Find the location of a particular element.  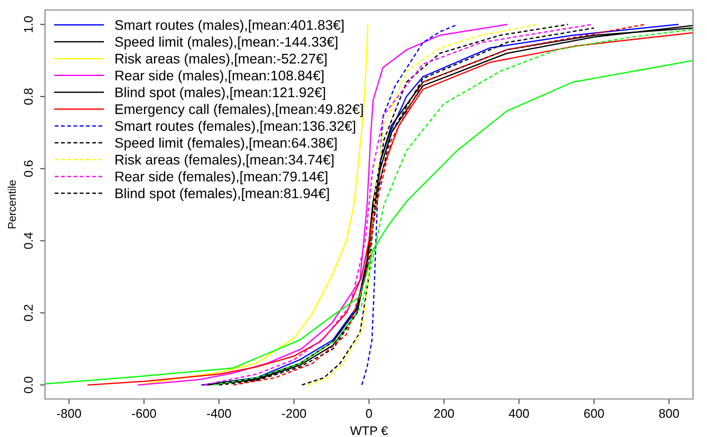

legend-label: Smart routes (males),[mean:401.83€] is located at coordinates (229, 26).